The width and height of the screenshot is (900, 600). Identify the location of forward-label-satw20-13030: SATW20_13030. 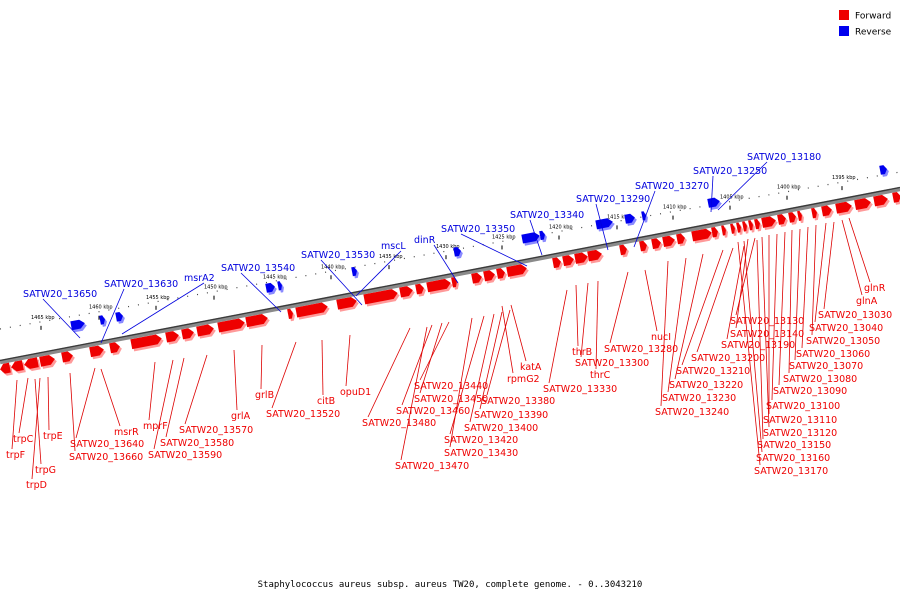
(855, 271).